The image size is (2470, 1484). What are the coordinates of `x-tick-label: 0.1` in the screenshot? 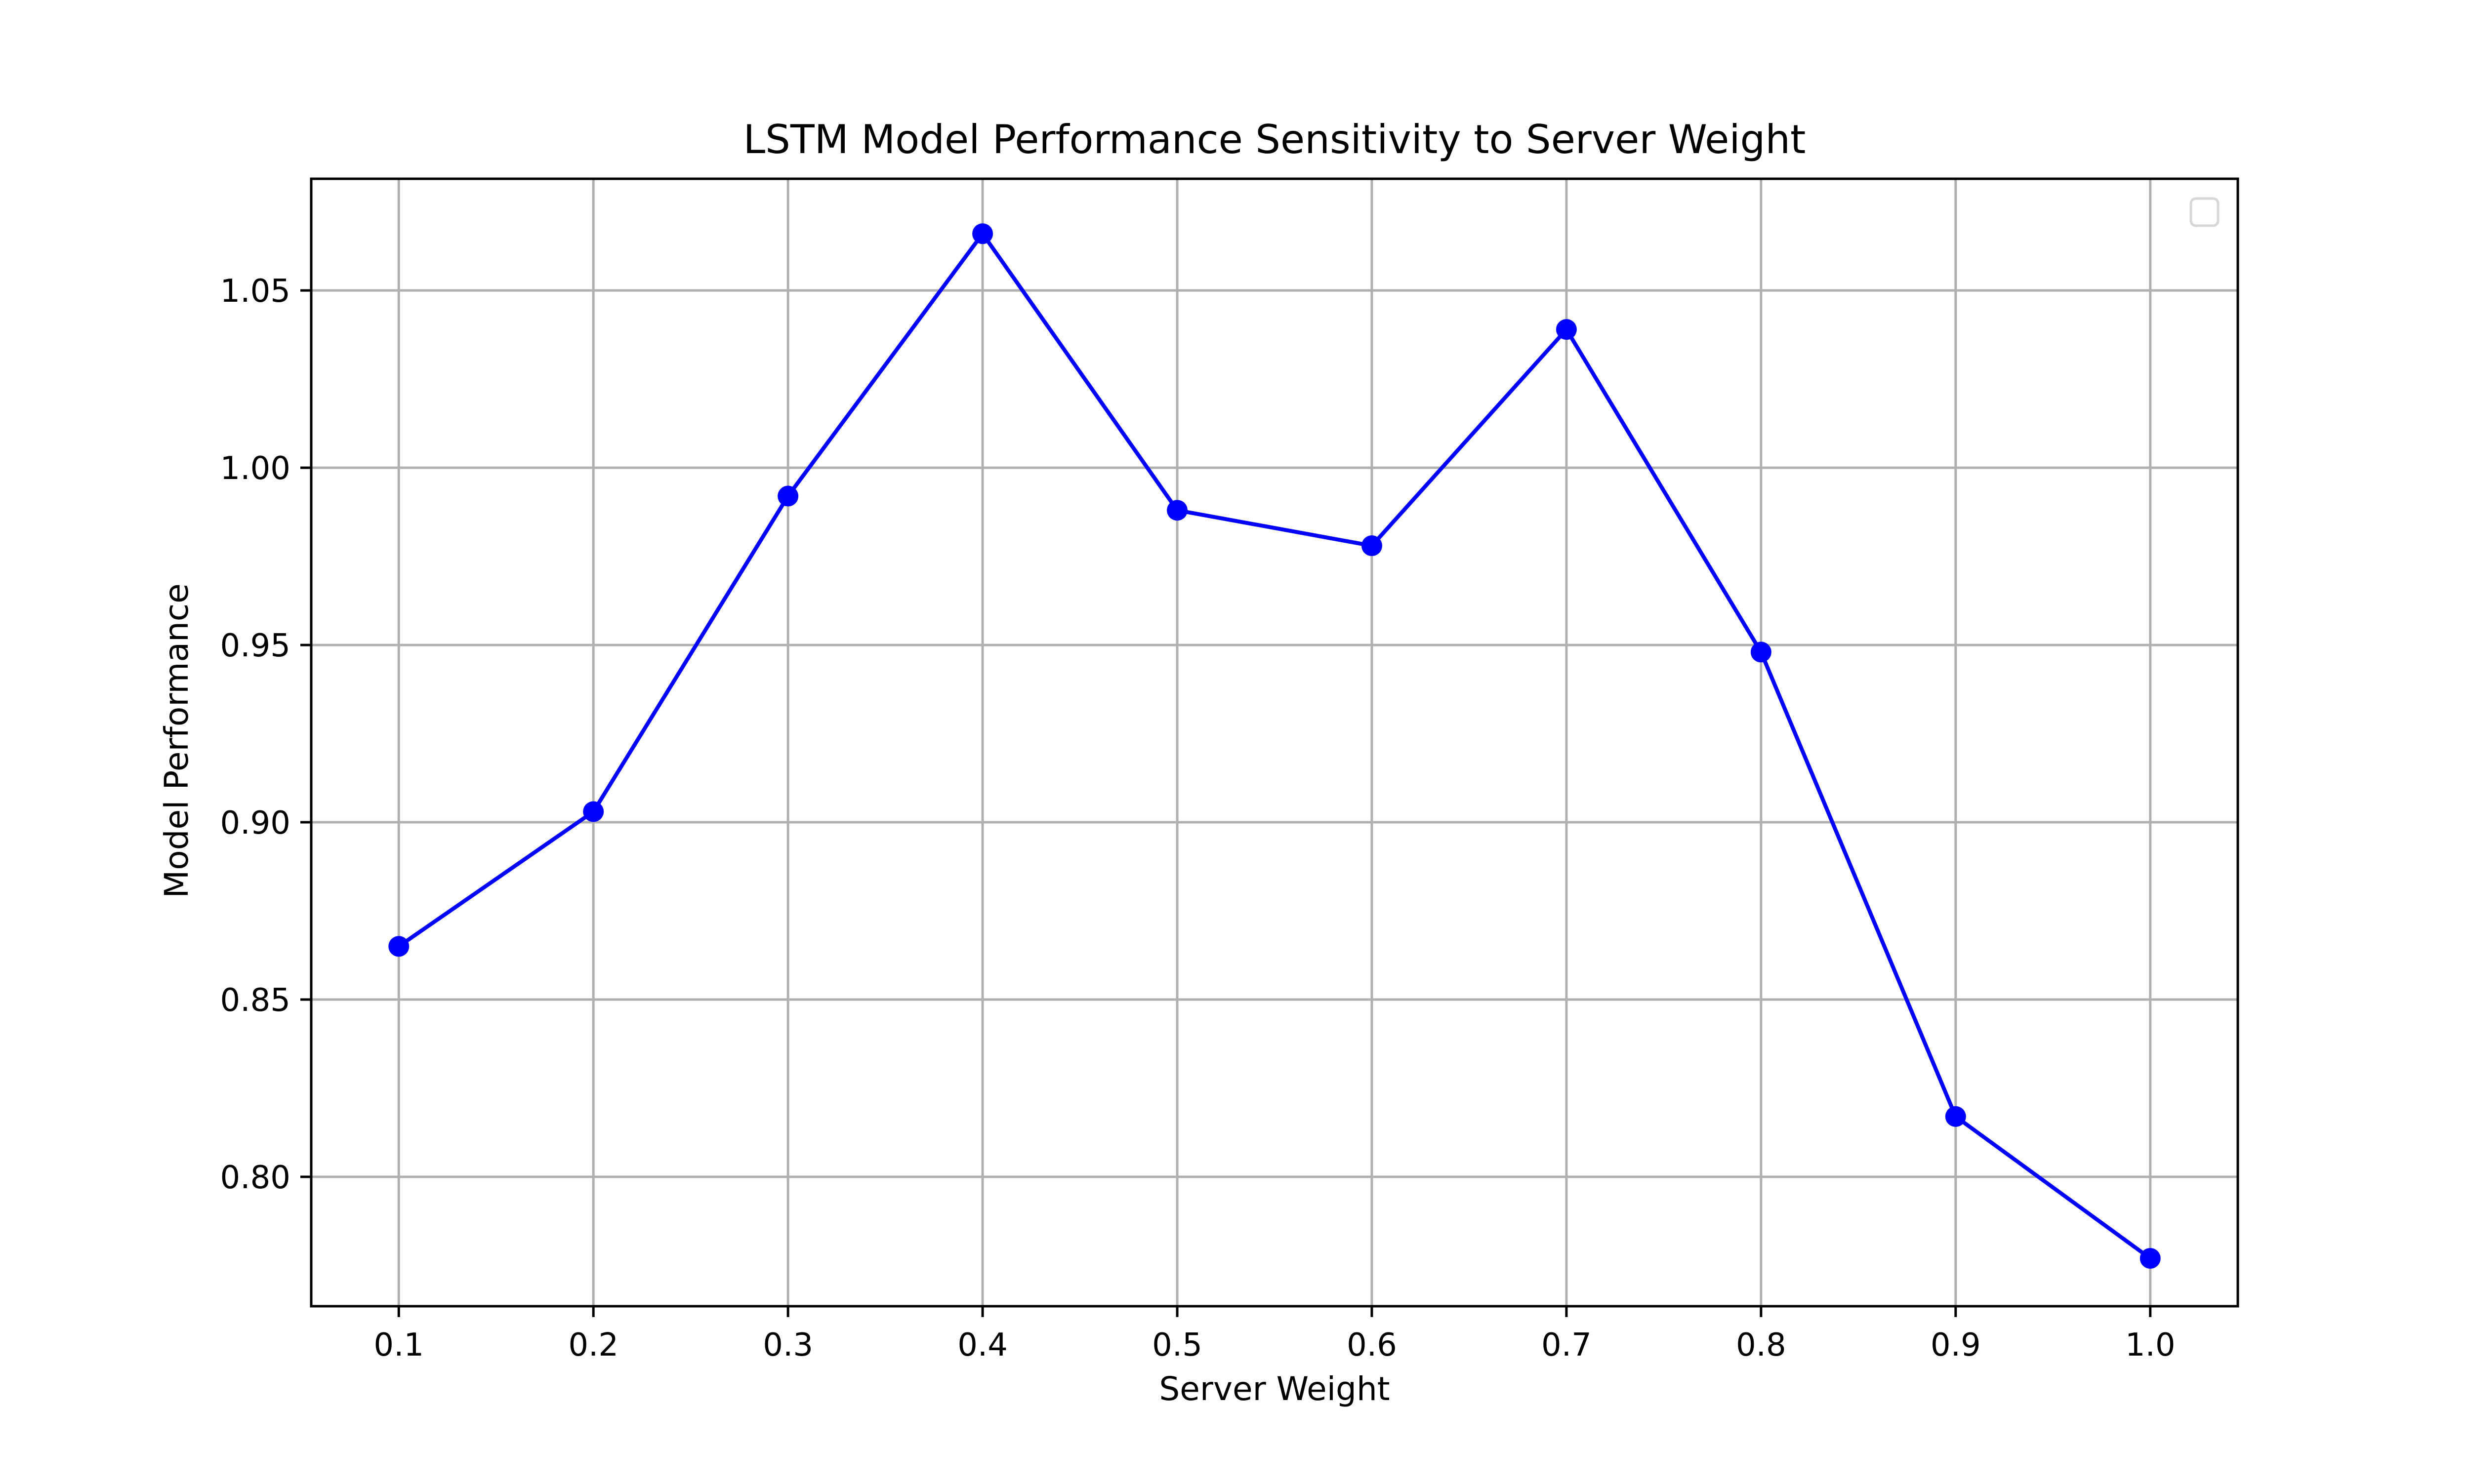 It's located at (398, 1345).